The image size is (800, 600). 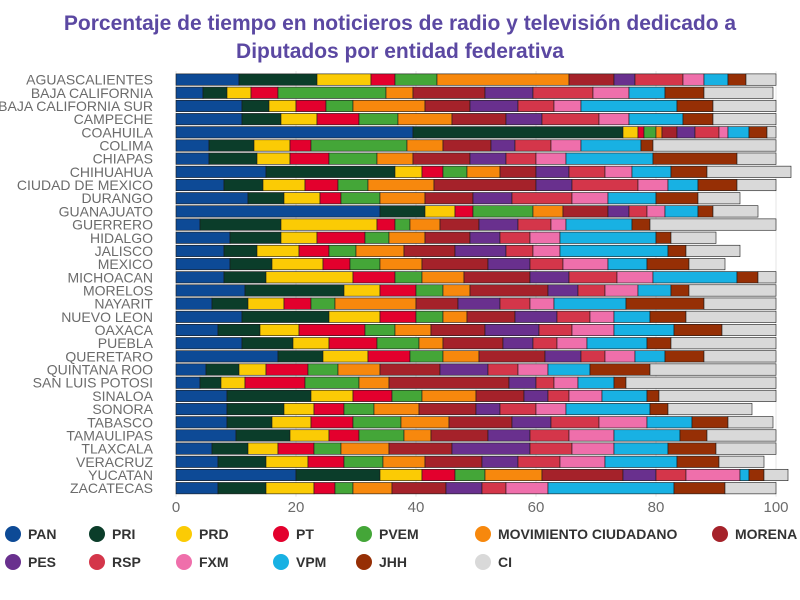 What do you see at coordinates (558, 224) in the screenshot?
I see `bar-segment-guerrero-fxm` at bounding box center [558, 224].